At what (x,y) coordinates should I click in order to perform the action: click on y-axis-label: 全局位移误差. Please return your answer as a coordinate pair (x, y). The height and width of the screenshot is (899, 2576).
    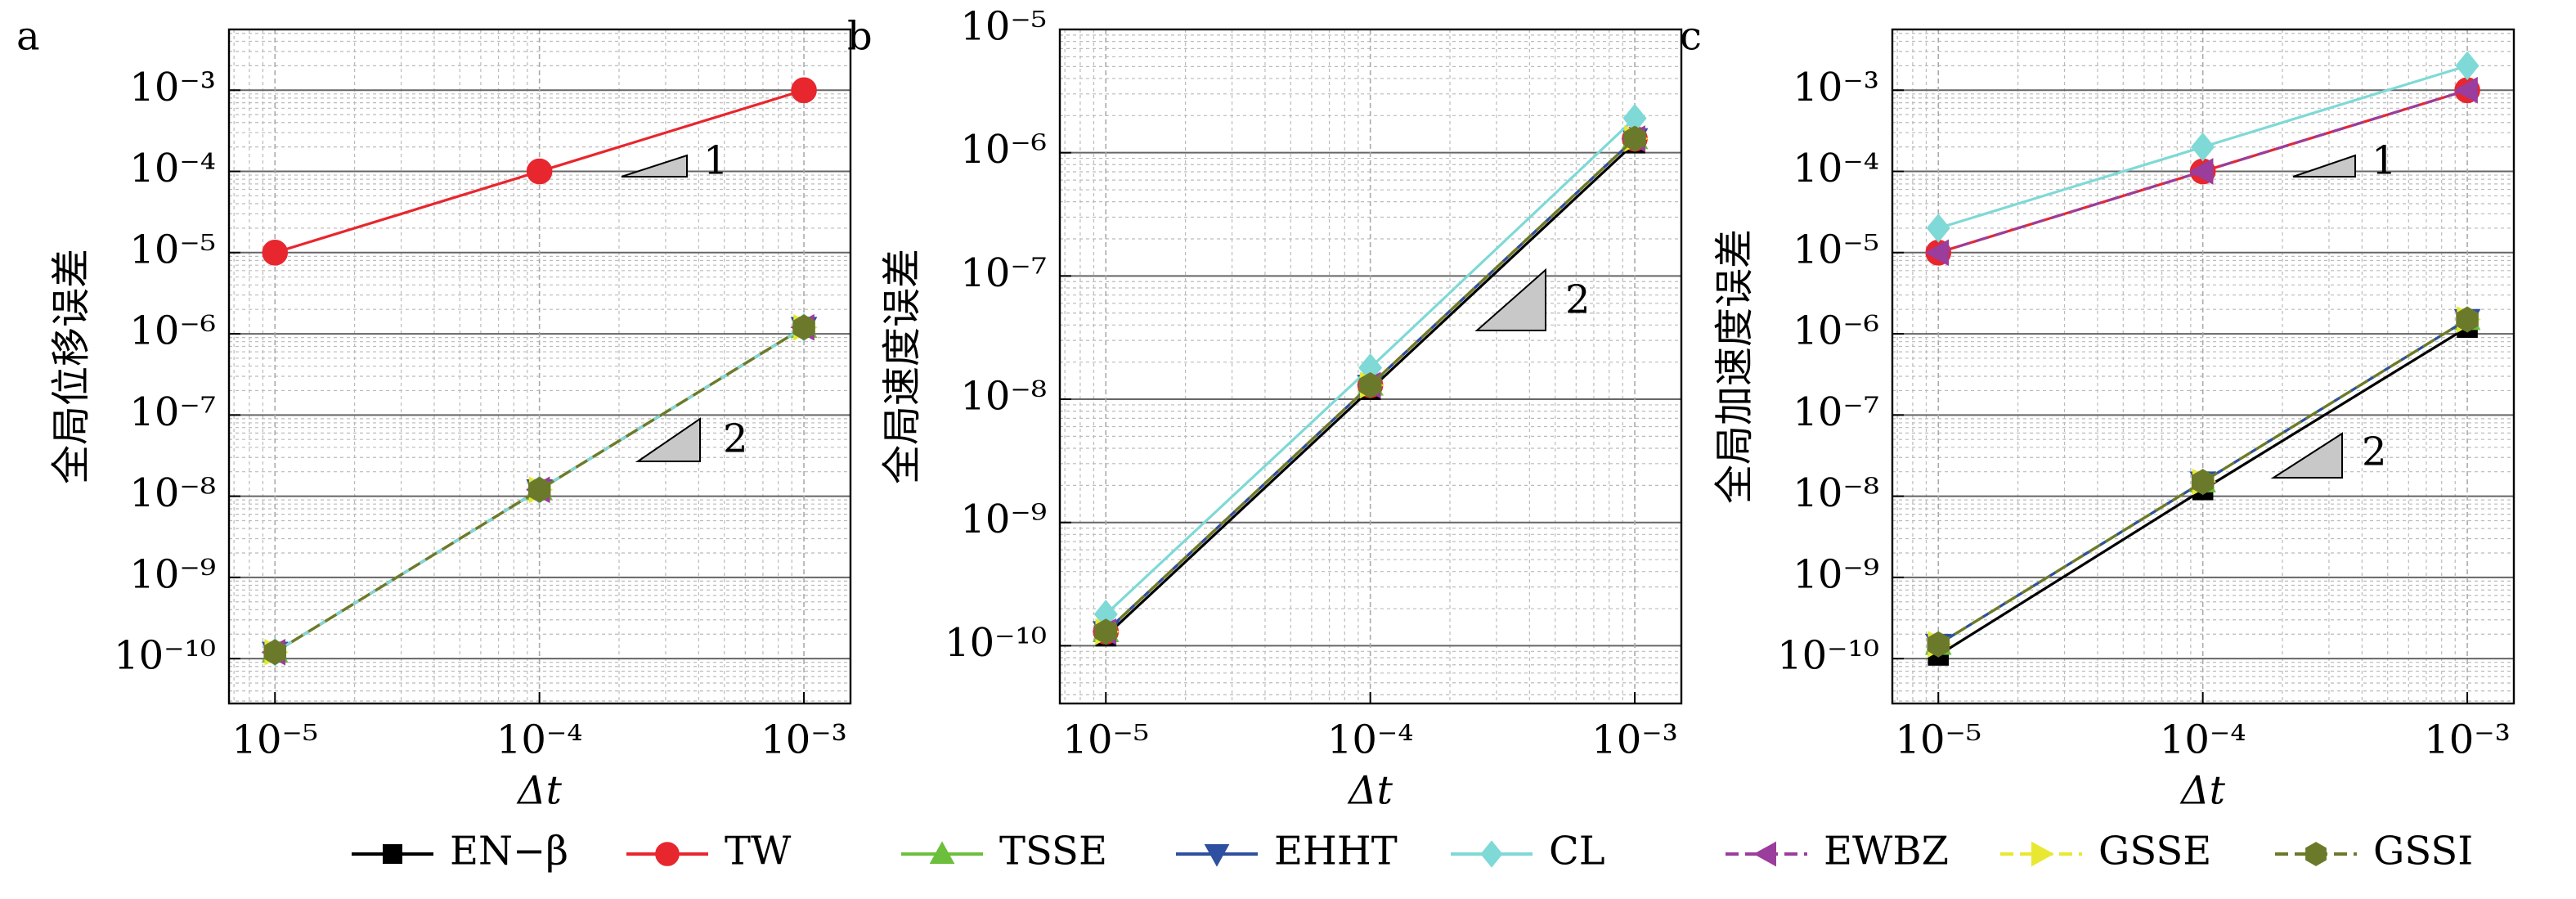
    Looking at the image, I should click on (71, 366).